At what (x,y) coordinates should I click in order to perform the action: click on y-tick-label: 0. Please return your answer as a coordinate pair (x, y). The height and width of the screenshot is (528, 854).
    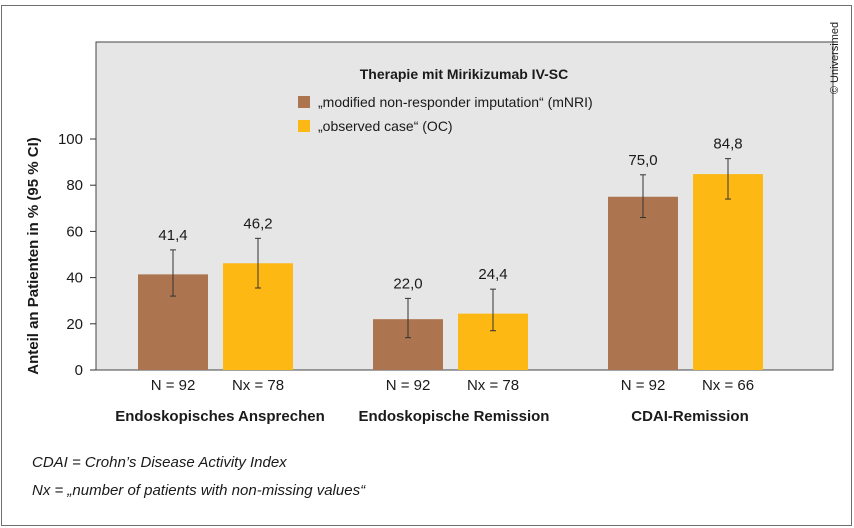
    Looking at the image, I should click on (79, 370).